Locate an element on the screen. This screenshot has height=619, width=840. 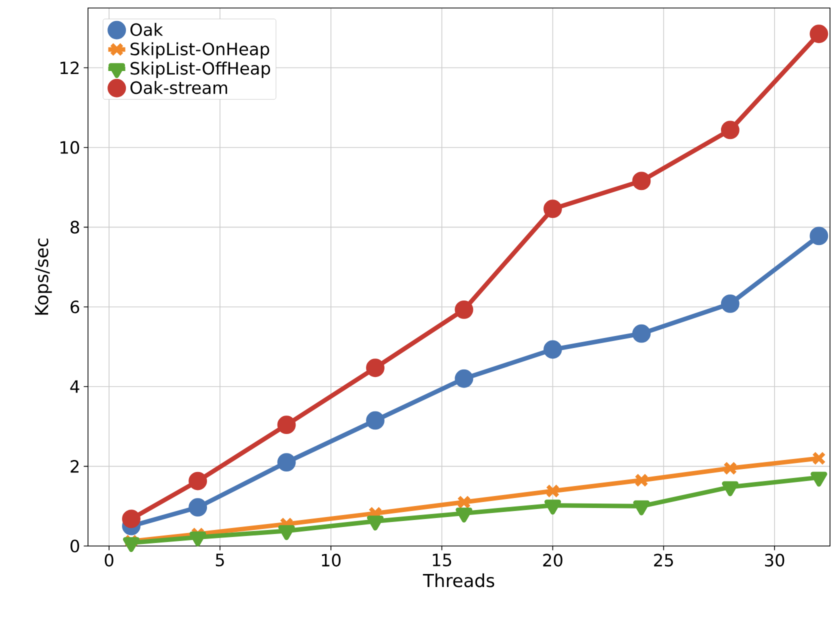
x-tick-label: 0 is located at coordinates (109, 560).